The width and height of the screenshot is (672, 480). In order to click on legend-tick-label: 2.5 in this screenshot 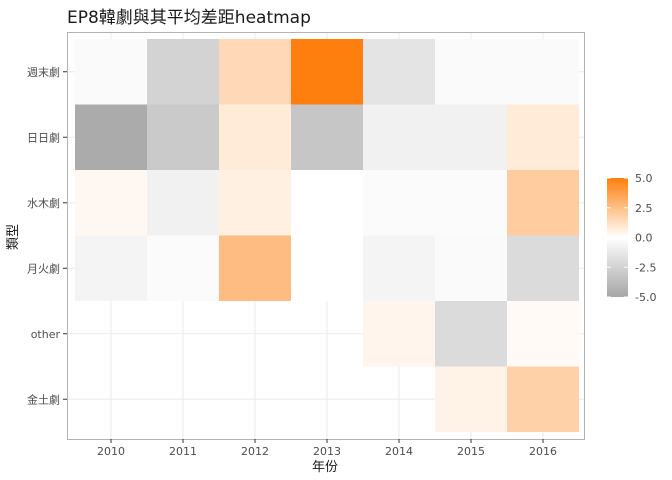, I will do `click(644, 208)`.